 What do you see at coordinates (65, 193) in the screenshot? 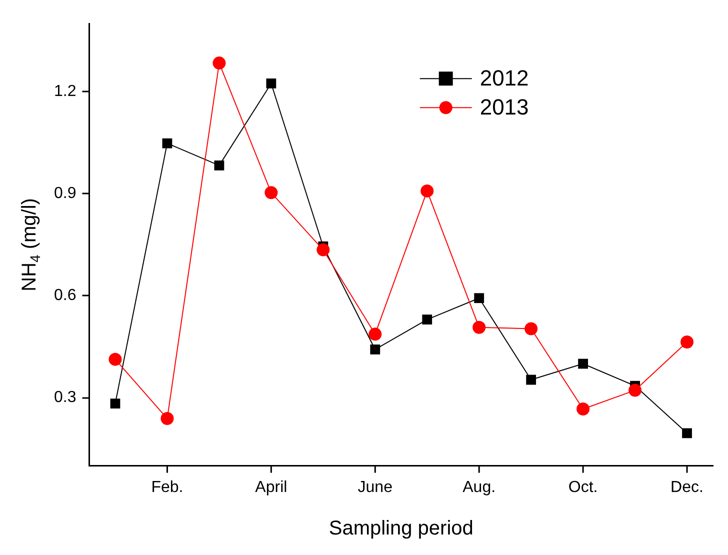
I see `y-tick-label: 0.9` at bounding box center [65, 193].